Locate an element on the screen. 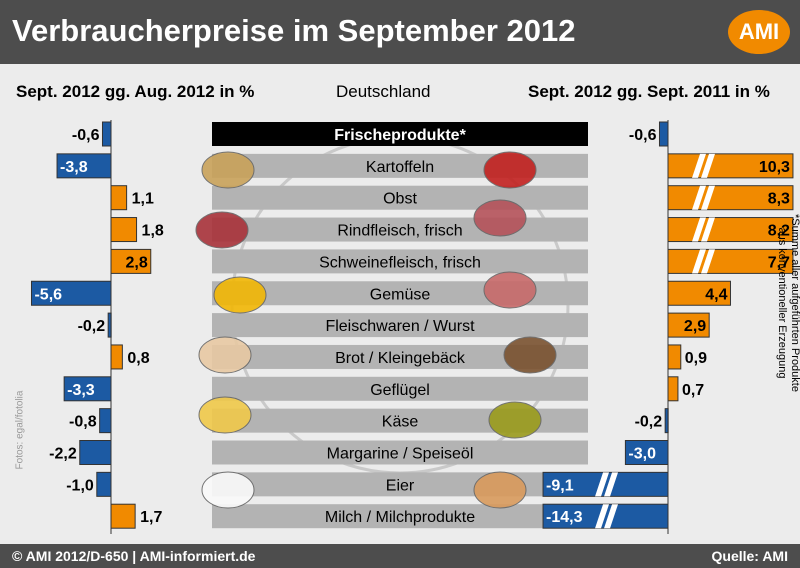 The width and height of the screenshot is (800, 568). right-bar-label: 10,3 is located at coordinates (774, 167).